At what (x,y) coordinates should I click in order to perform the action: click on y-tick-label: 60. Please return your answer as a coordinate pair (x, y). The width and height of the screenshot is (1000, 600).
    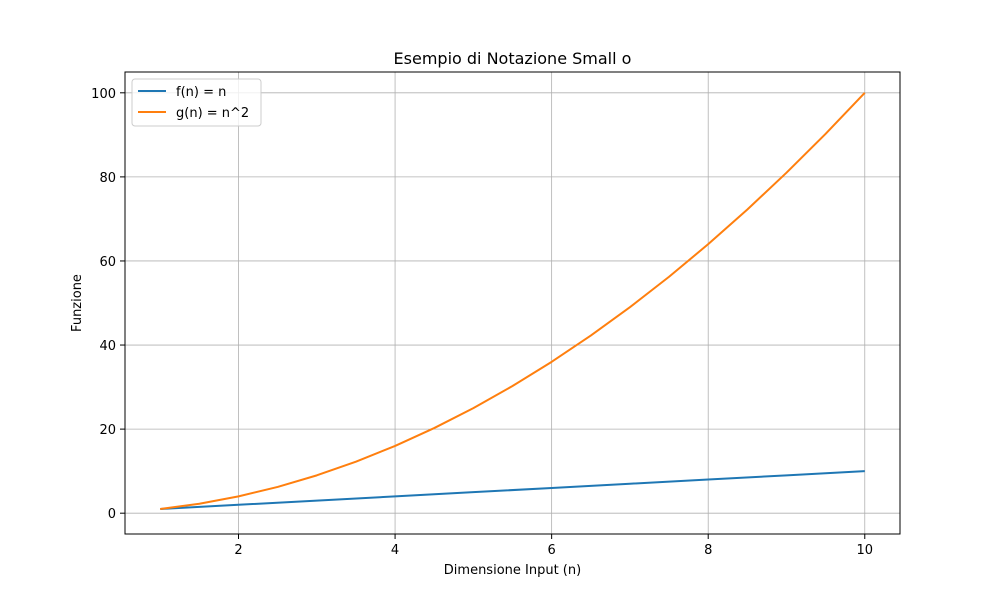
    Looking at the image, I should click on (107, 262).